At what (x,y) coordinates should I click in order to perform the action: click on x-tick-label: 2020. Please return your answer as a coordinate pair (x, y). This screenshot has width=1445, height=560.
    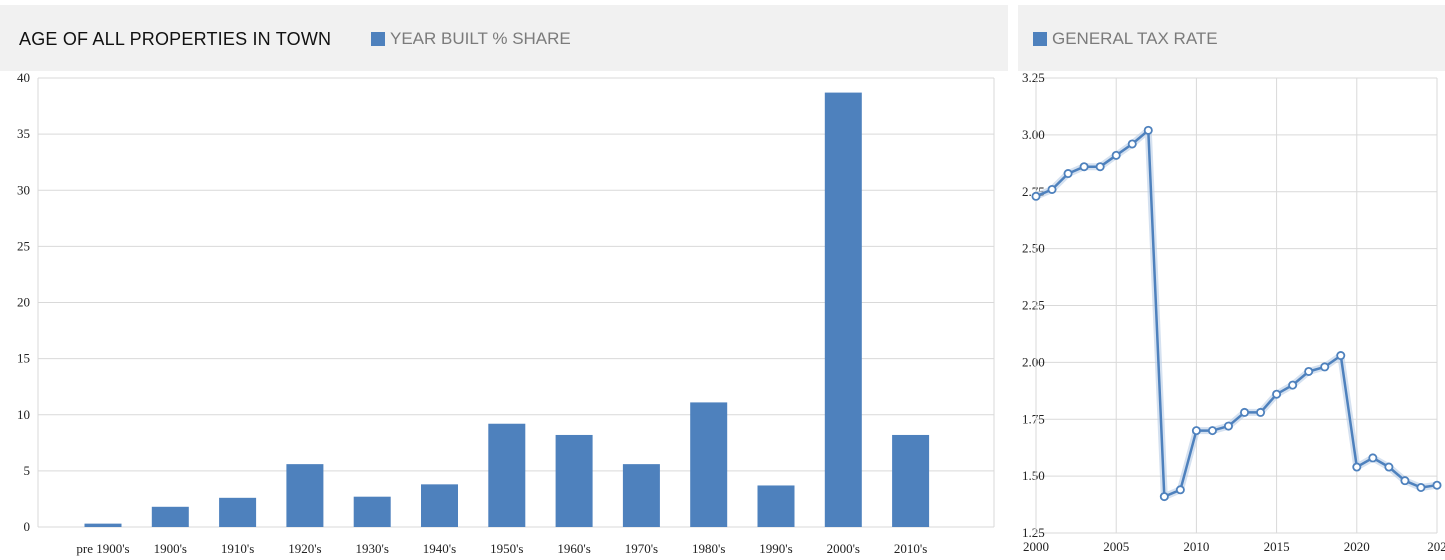
    Looking at the image, I should click on (1357, 546).